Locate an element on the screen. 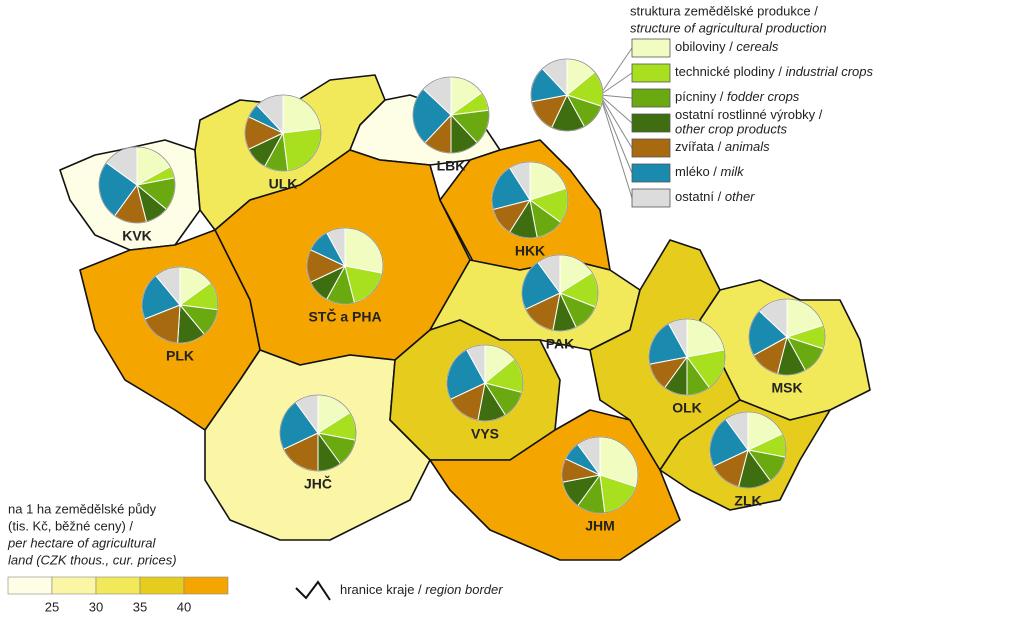  legend-name: mléko / is located at coordinates (698, 171).